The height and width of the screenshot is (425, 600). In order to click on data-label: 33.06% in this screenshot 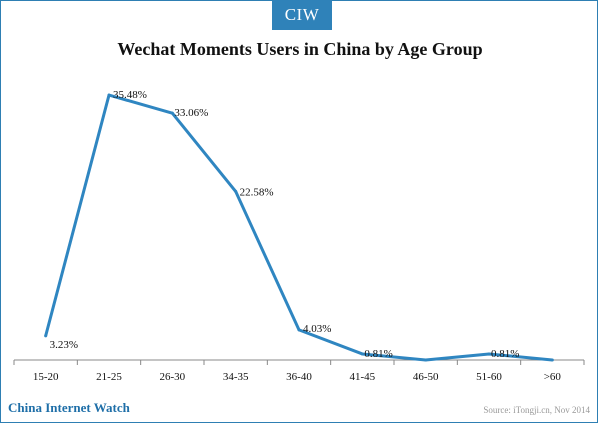, I will do `click(191, 113)`.